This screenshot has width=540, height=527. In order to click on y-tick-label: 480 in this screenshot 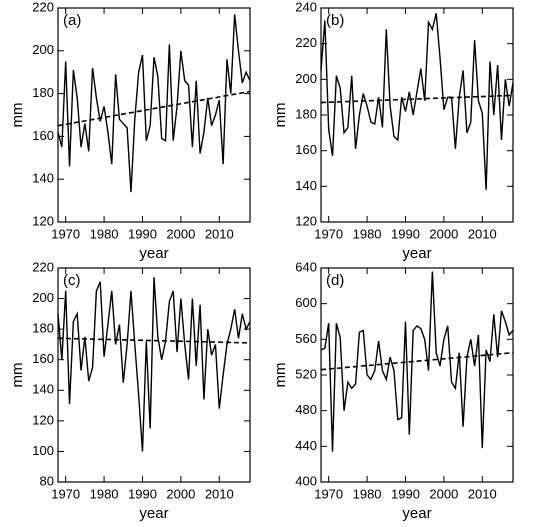, I will do `click(306, 409)`.